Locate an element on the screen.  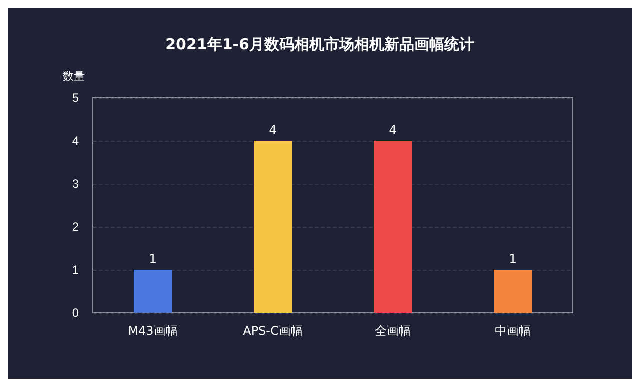
x-tick-label: M43画幅 is located at coordinates (153, 331).